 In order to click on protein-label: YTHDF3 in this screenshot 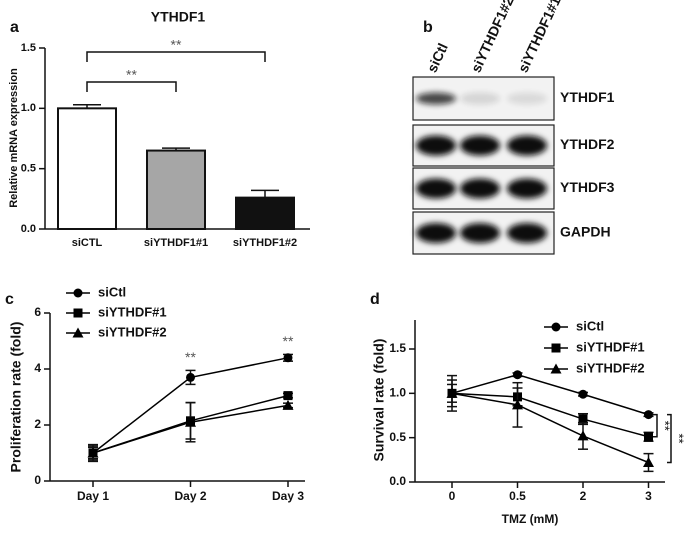, I will do `click(587, 187)`.